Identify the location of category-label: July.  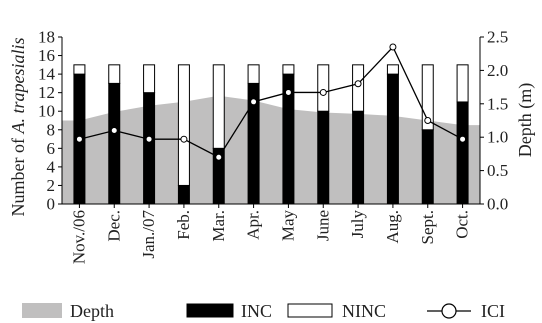
(357, 224).